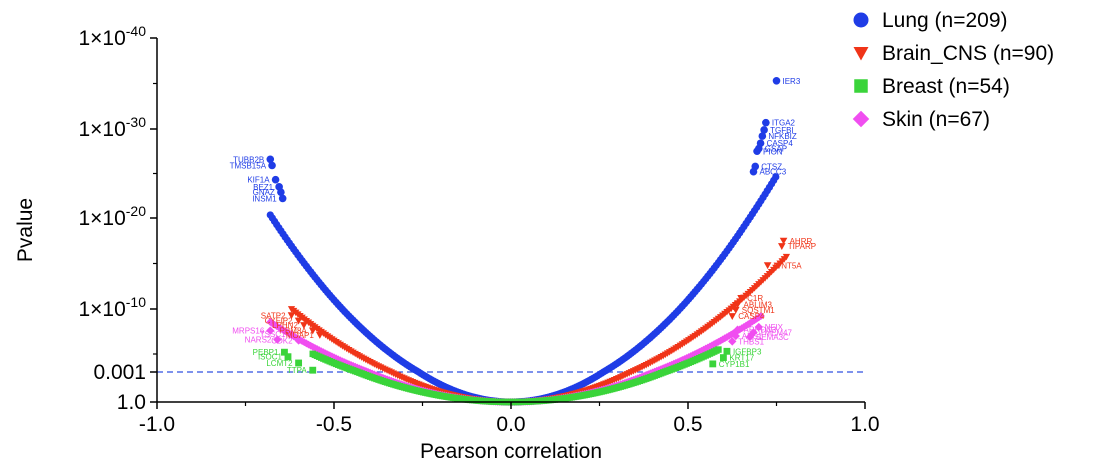  I want to click on gene-label: KRT17, so click(741, 358).